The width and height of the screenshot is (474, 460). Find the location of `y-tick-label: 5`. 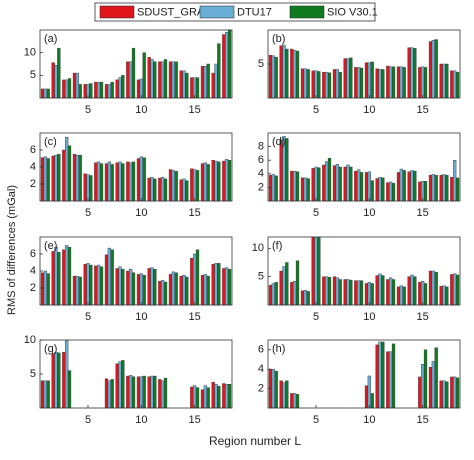

y-tick-label: 5 is located at coordinates (261, 277).